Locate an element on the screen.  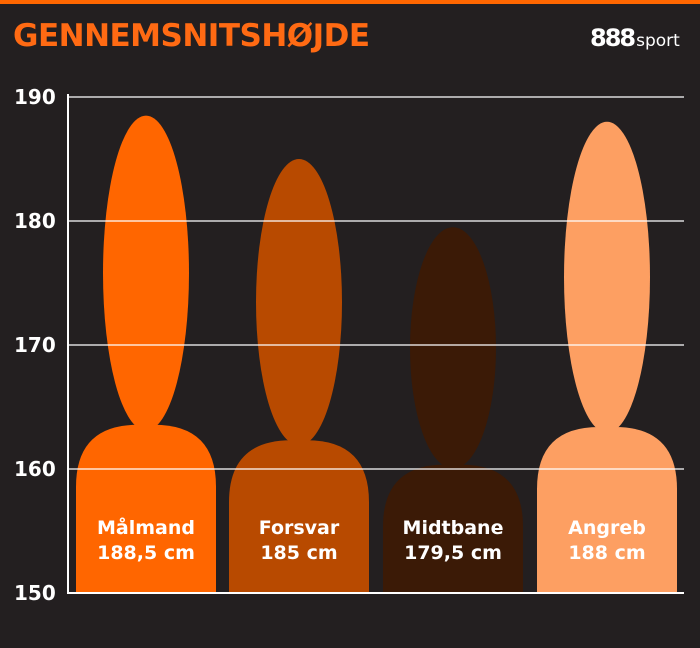
top-accent-bar is located at coordinates (350, 2).